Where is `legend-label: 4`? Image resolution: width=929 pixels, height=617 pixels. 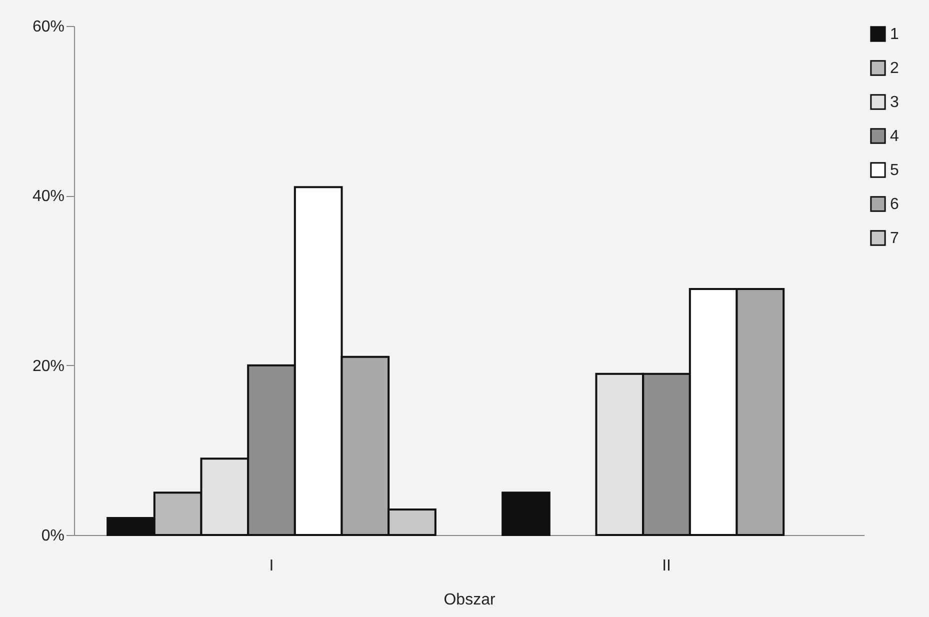 legend-label: 4 is located at coordinates (894, 136).